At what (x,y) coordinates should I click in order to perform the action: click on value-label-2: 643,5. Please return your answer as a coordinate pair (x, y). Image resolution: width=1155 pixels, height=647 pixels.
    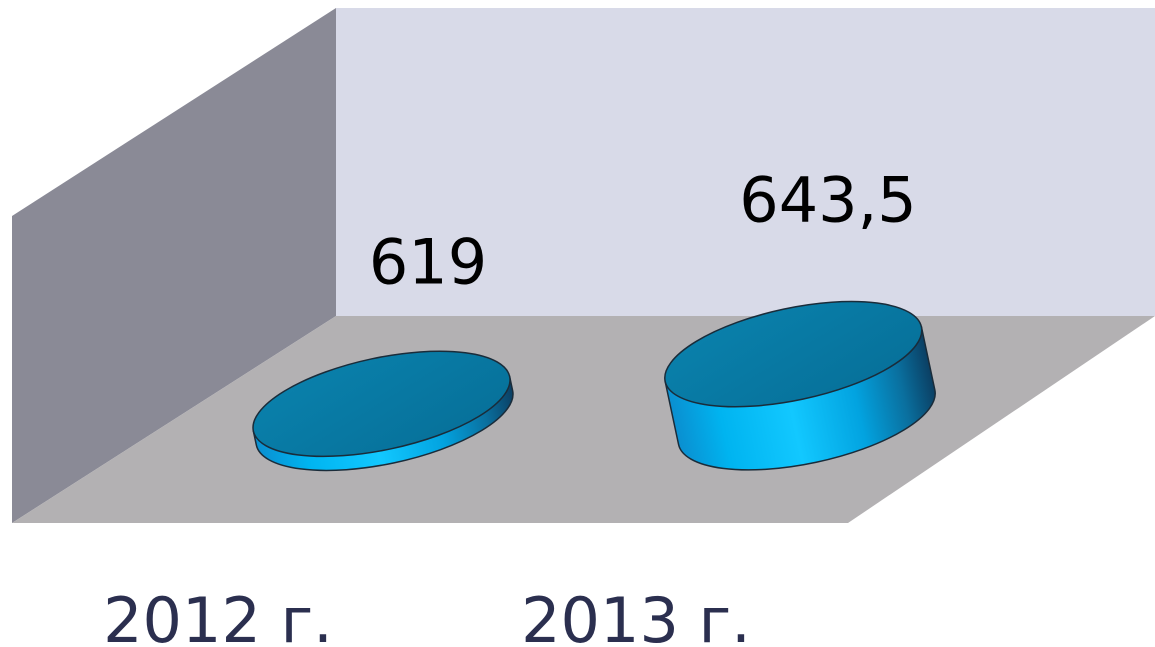
    Looking at the image, I should click on (828, 199).